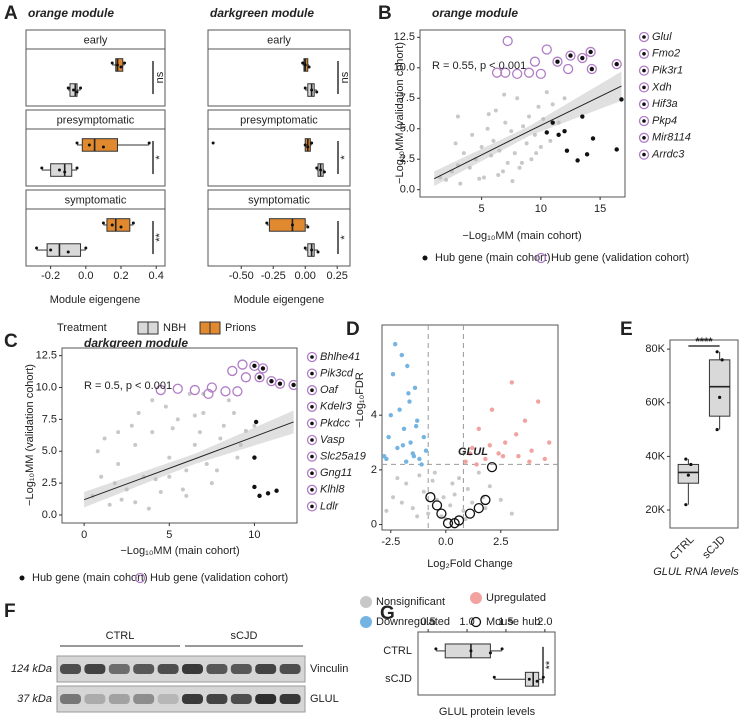 This screenshot has height=722, width=756. I want to click on significance-label: **, so click(160, 237).